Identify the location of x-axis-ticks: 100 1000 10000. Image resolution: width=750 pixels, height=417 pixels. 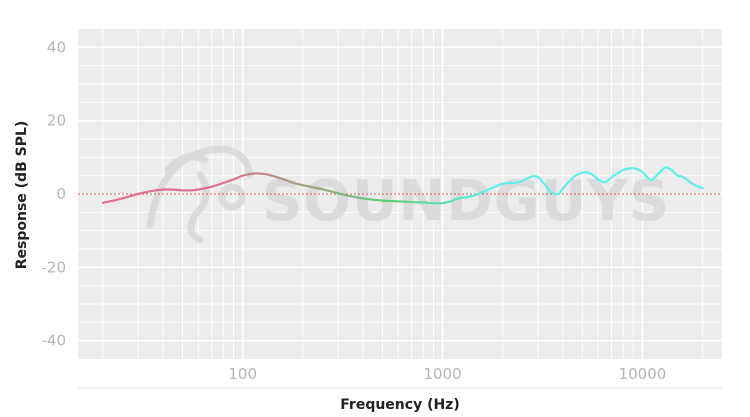
(447, 374).